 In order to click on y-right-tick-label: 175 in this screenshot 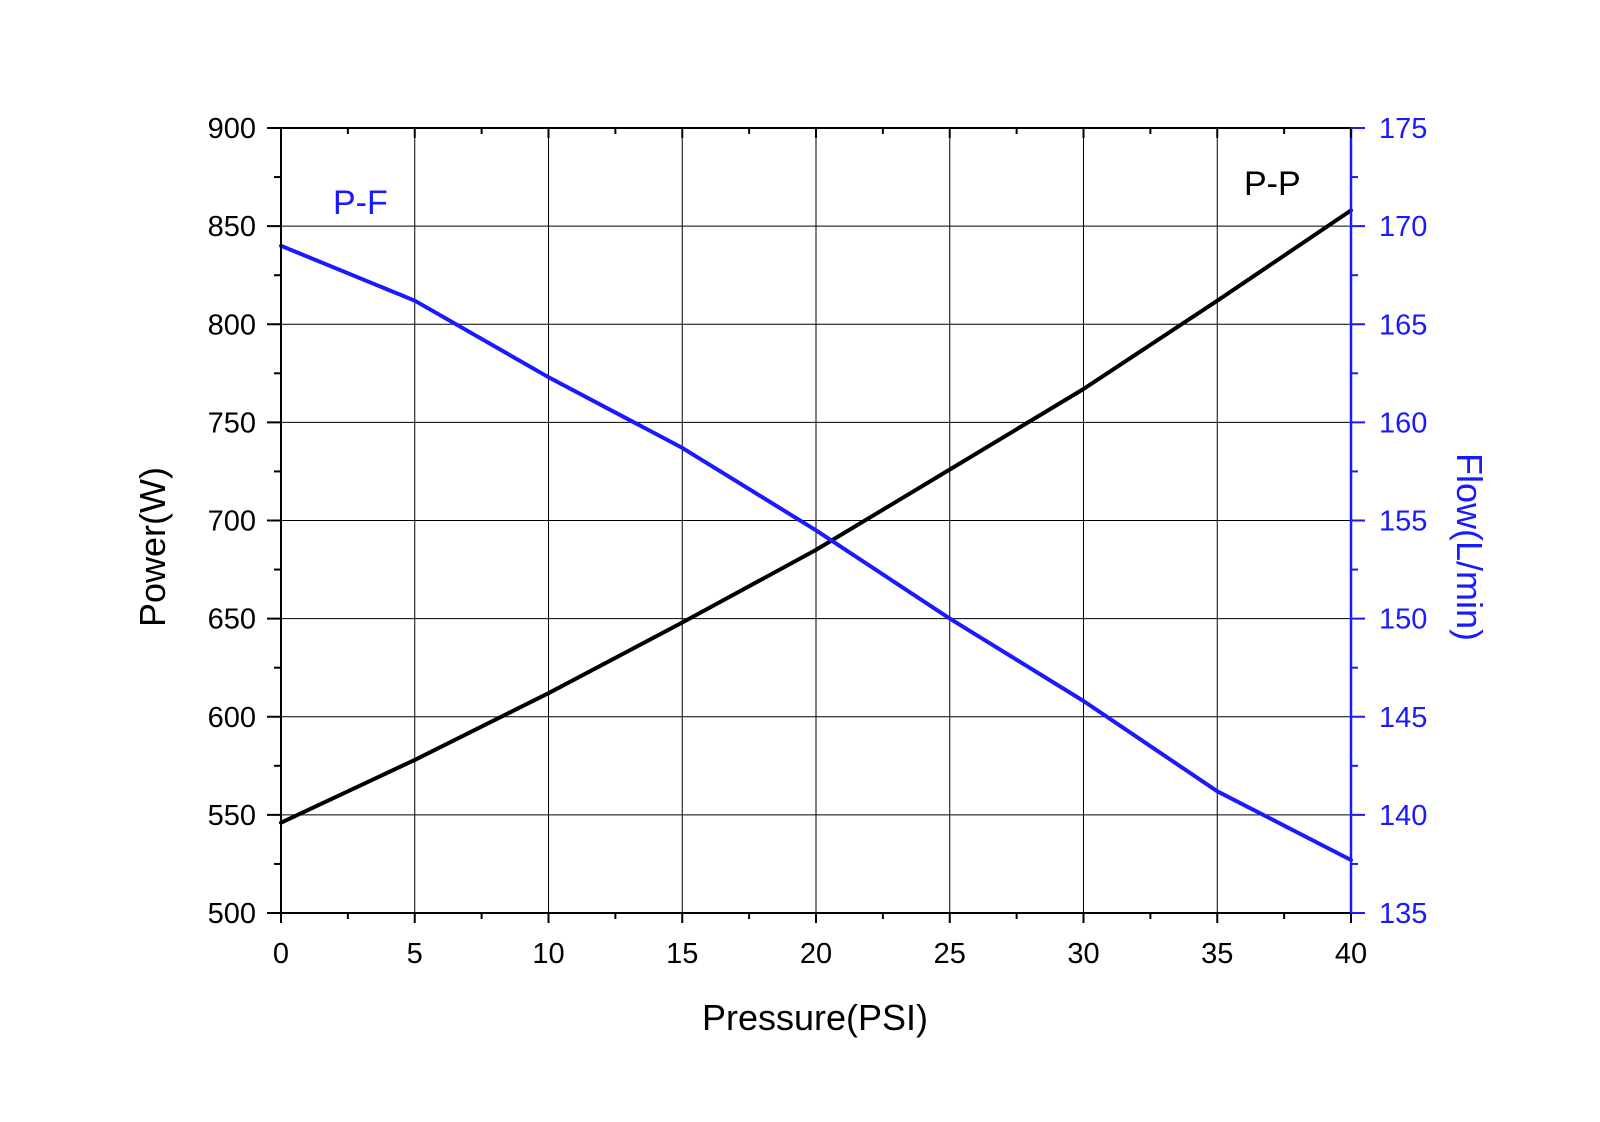, I will do `click(1403, 129)`.